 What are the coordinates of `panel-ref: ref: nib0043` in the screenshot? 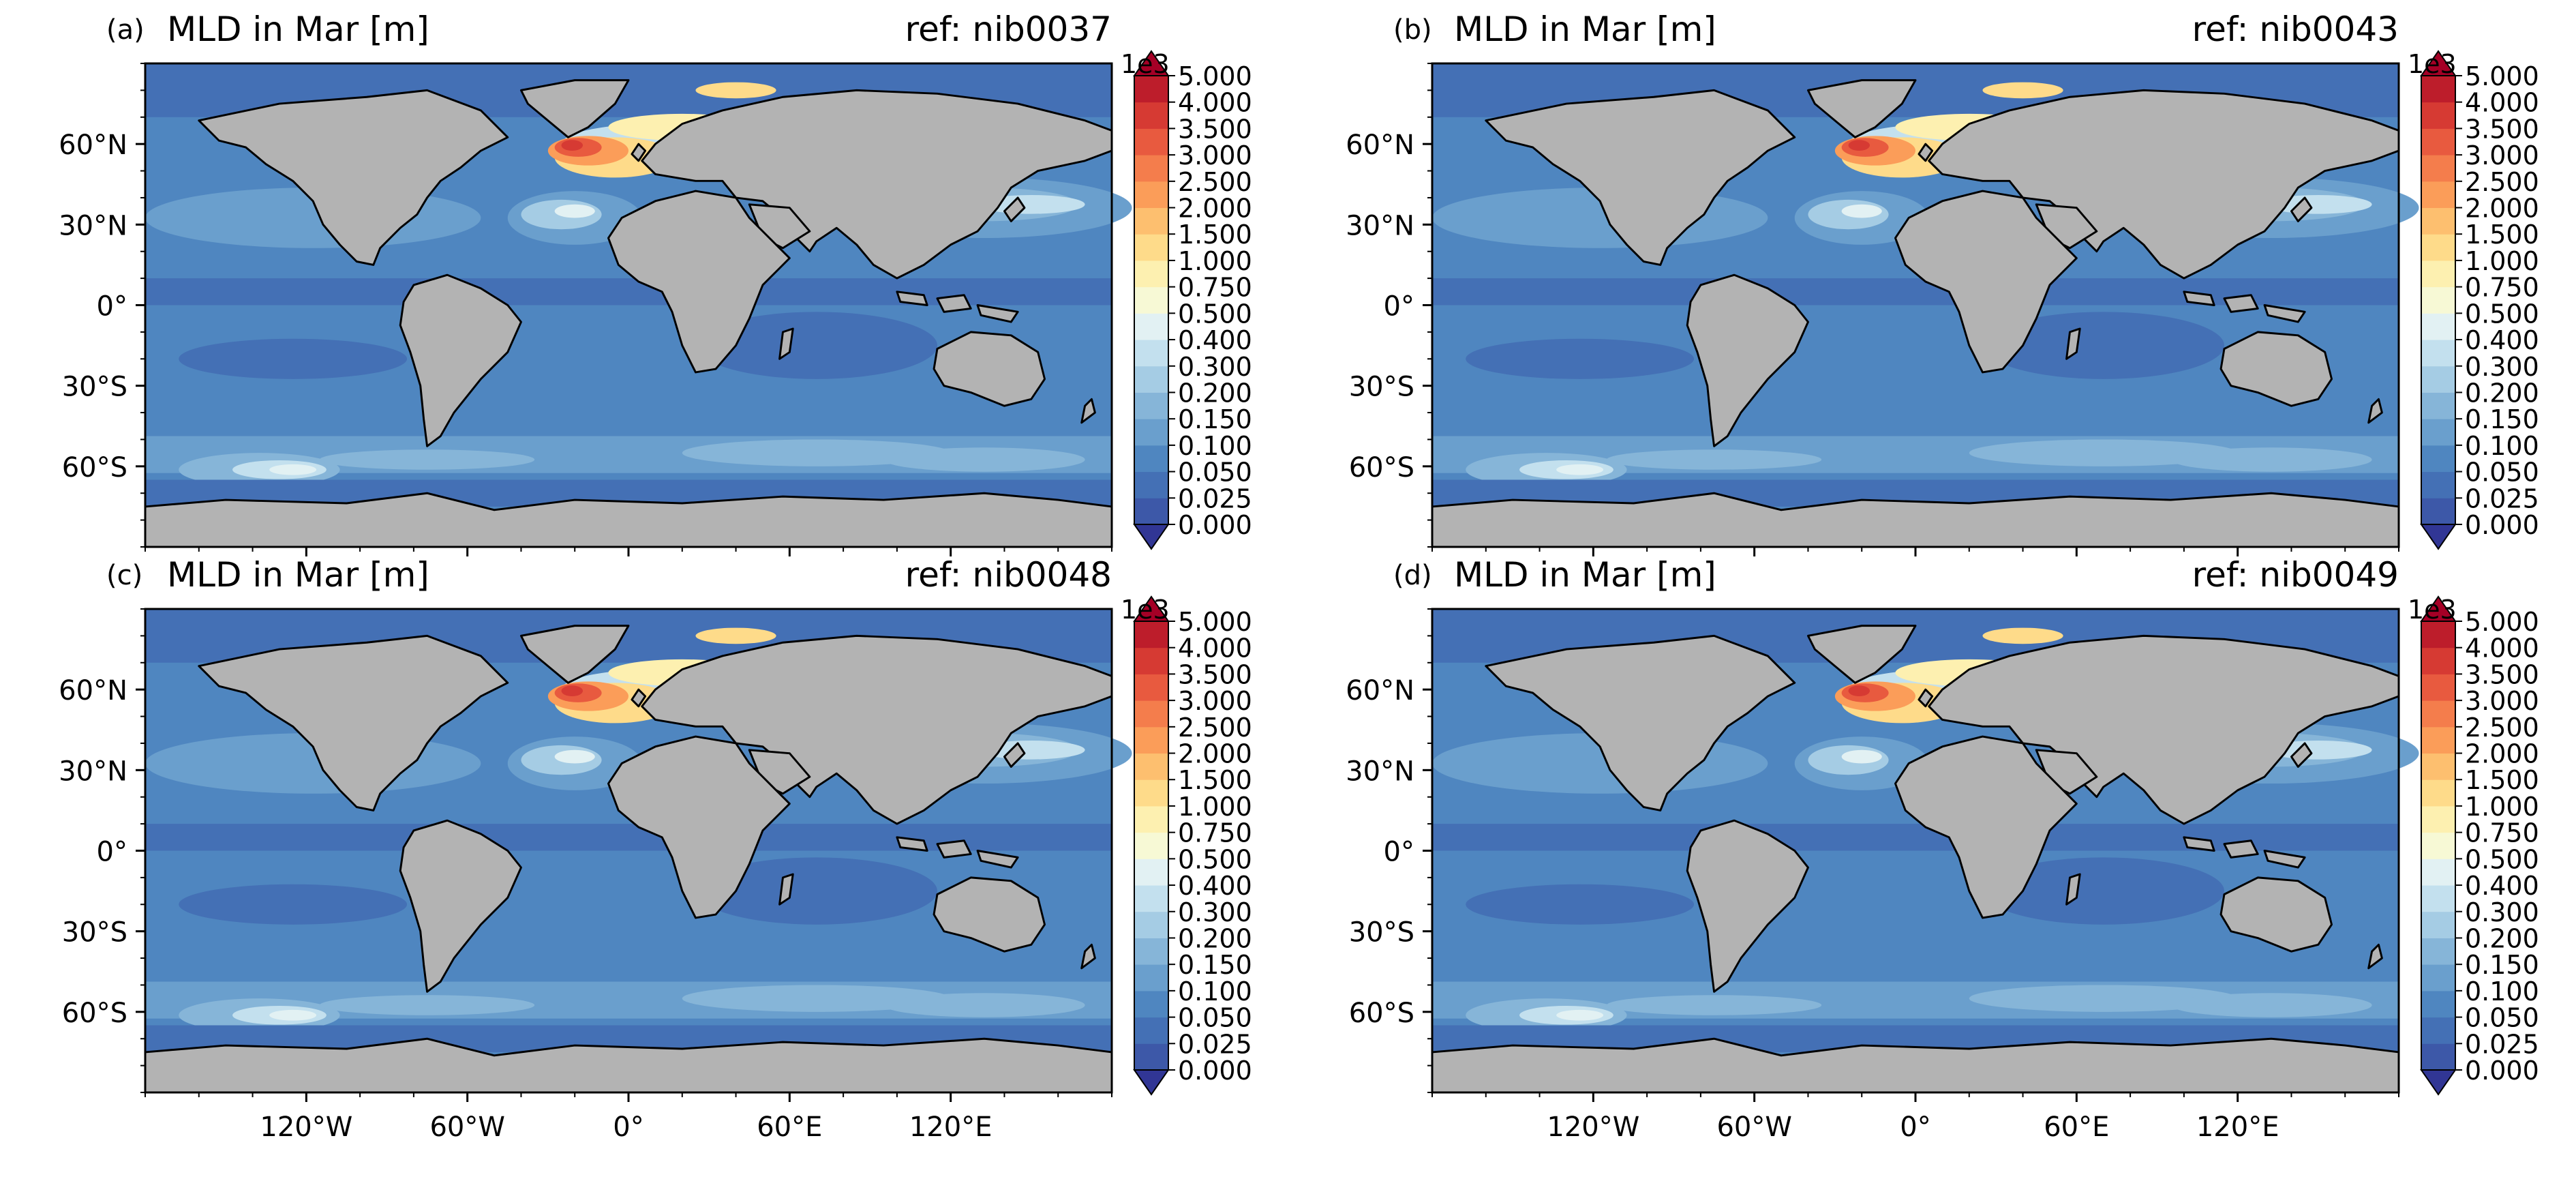 It's located at (2295, 29).